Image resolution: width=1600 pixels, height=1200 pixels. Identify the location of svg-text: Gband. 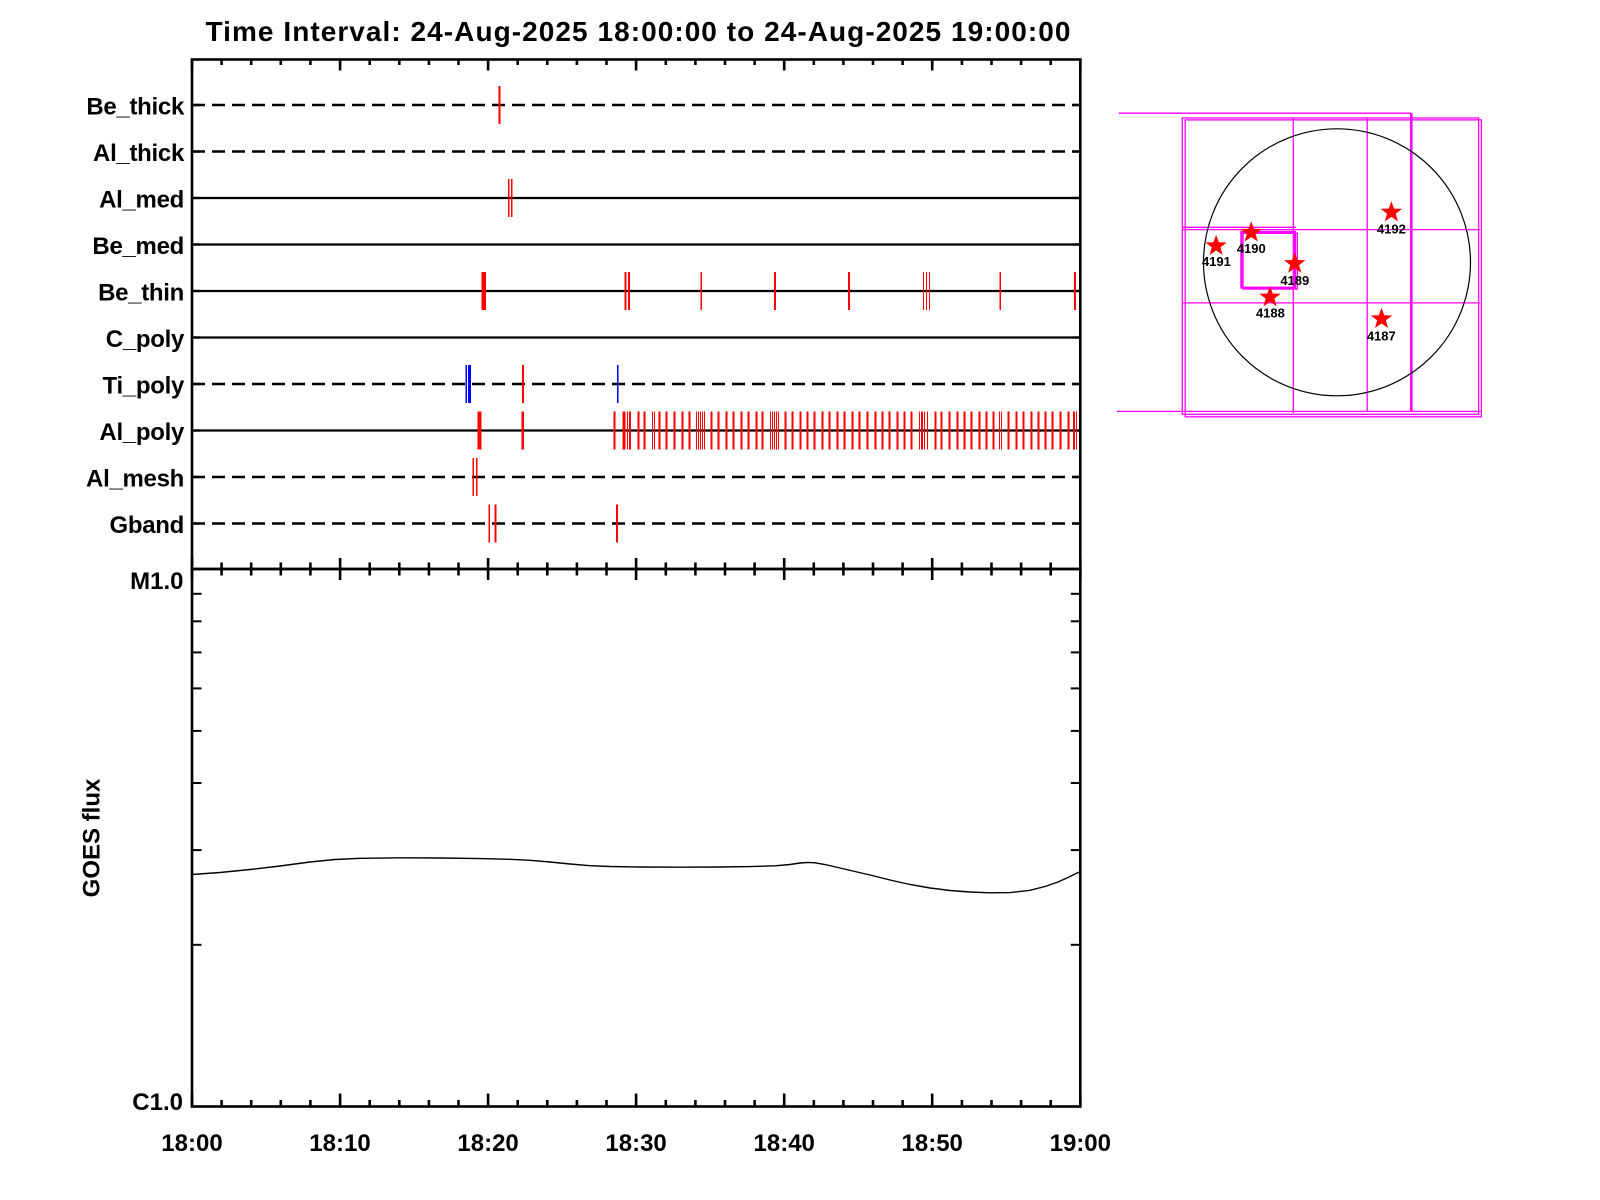
(147, 525).